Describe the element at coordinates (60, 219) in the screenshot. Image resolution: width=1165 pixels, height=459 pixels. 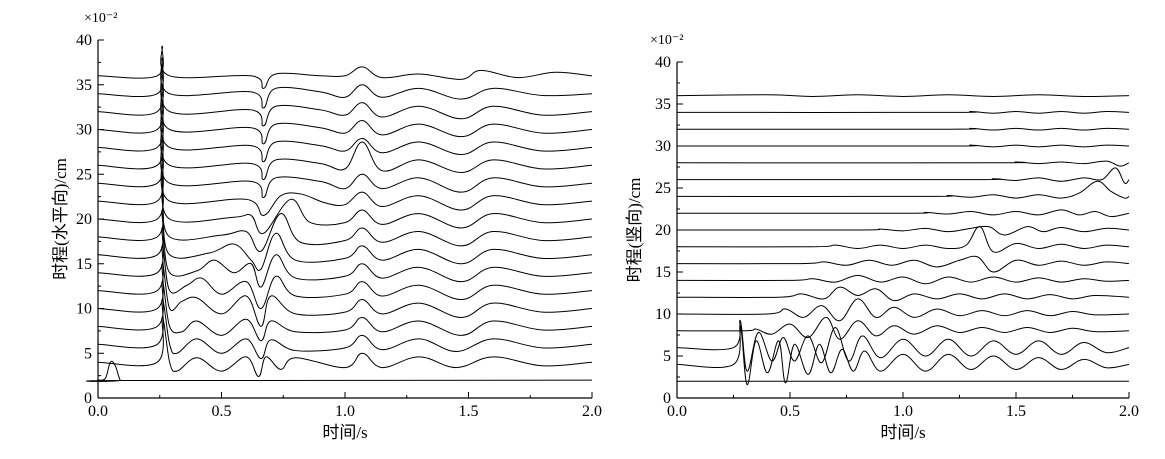
I see `y-axis-title: 时程(水平向)/cm` at that location.